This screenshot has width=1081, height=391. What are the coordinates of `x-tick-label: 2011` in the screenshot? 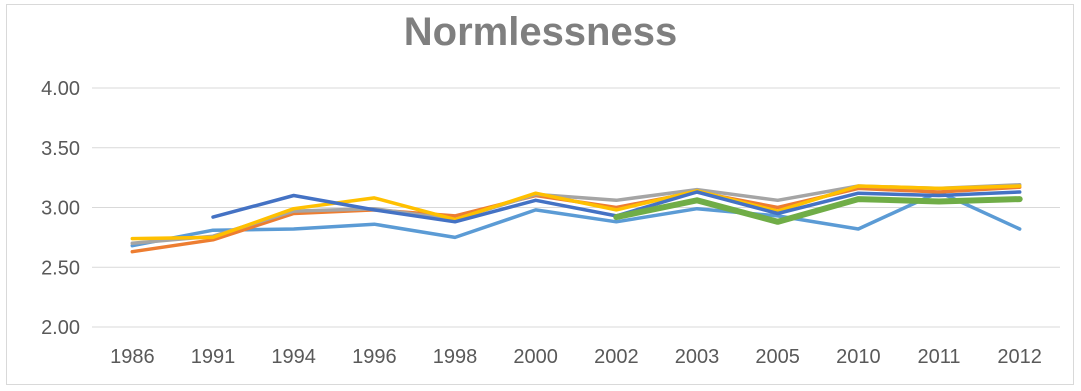 It's located at (938, 357).